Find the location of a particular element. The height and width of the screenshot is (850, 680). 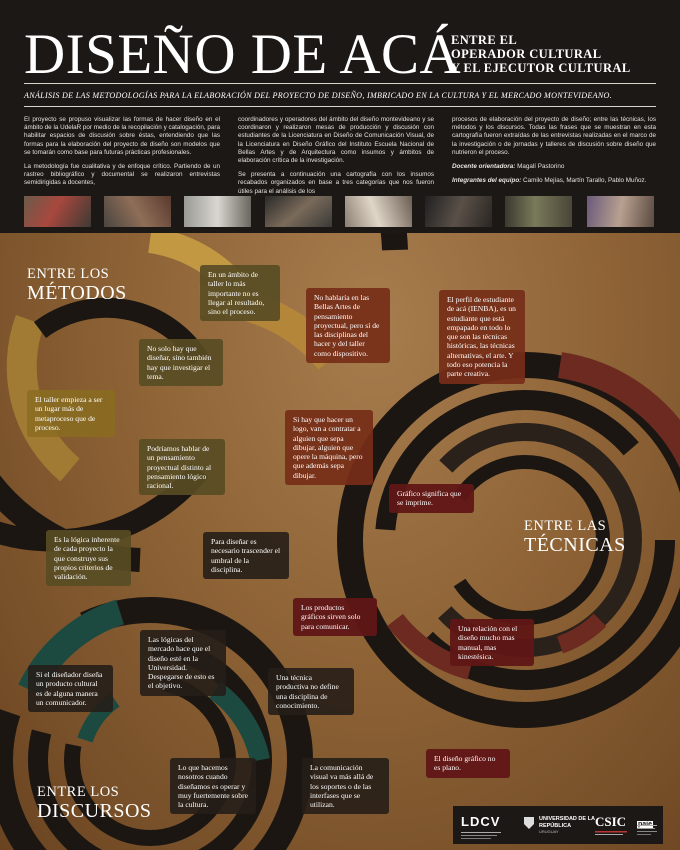

subtitle-line: ENTRE EL is located at coordinates (484, 40).